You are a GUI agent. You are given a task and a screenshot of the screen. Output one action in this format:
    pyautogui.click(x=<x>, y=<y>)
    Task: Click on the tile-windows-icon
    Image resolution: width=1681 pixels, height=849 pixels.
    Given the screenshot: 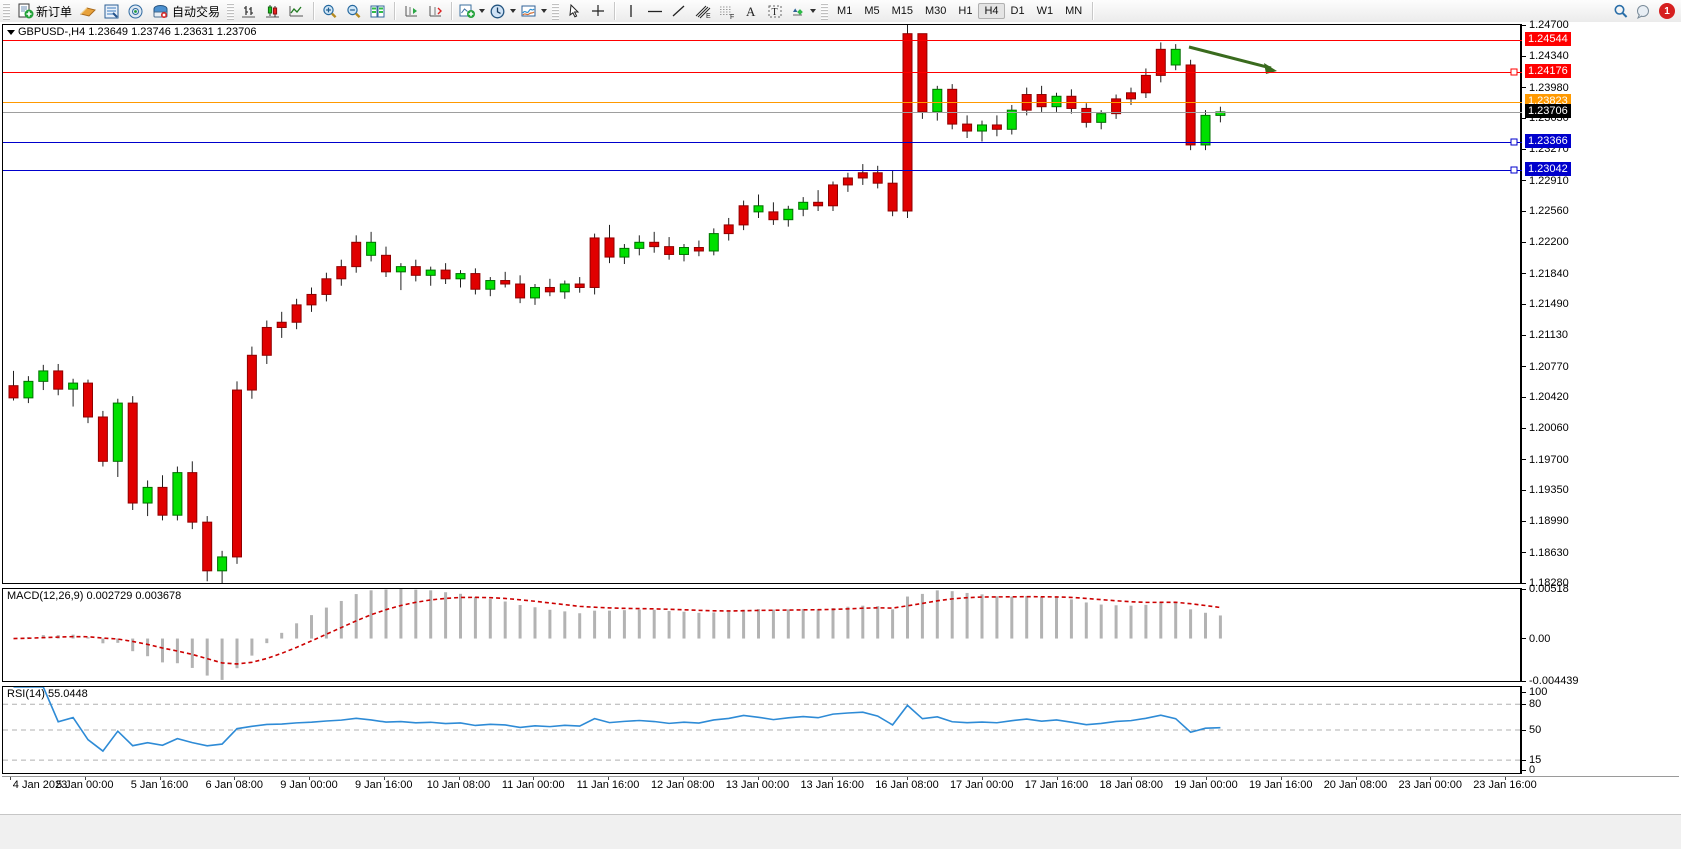 What is the action you would take?
    pyautogui.click(x=377, y=11)
    